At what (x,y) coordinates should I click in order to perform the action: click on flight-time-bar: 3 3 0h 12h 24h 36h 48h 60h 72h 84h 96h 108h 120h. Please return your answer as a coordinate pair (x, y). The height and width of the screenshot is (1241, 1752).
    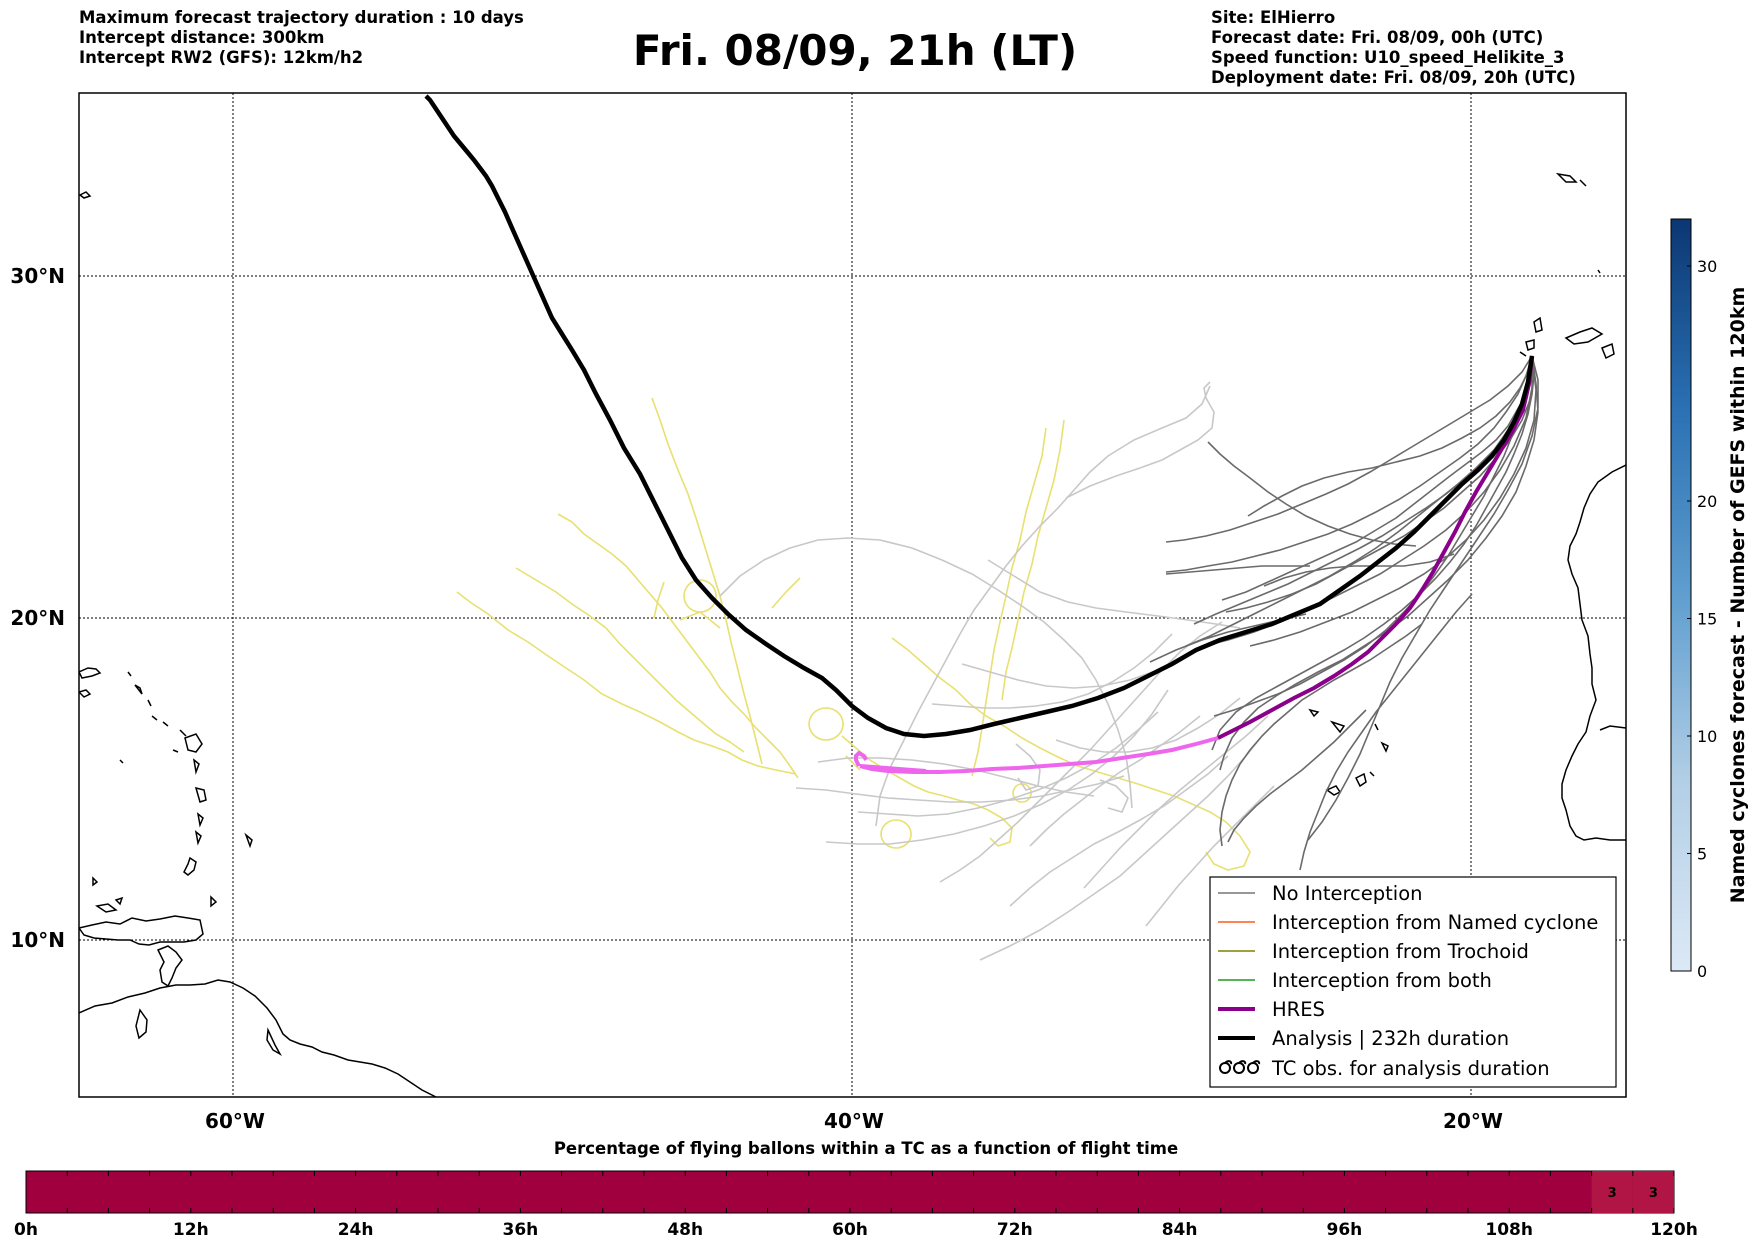
    Looking at the image, I should click on (856, 1205).